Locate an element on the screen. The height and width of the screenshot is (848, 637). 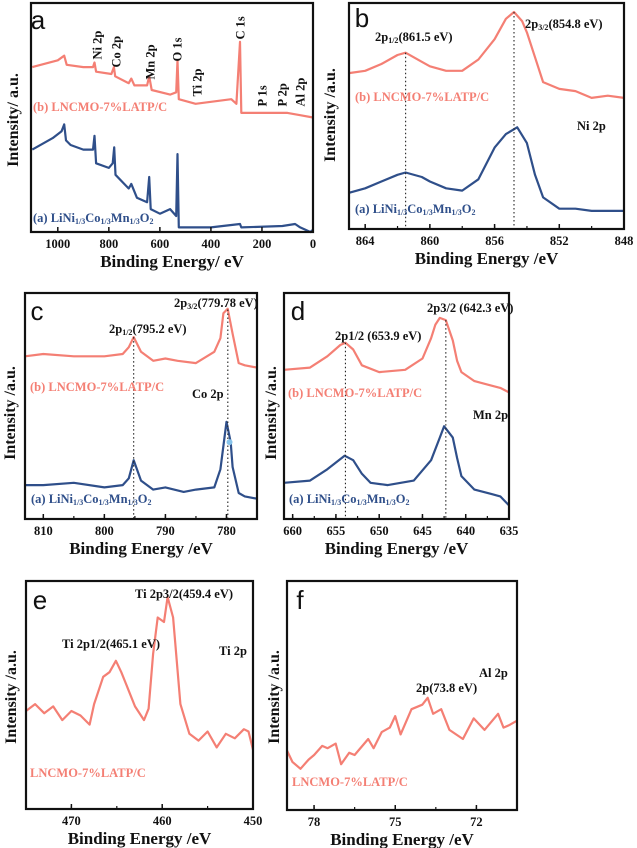
subscript: 3/2 is located at coordinates (192, 306).